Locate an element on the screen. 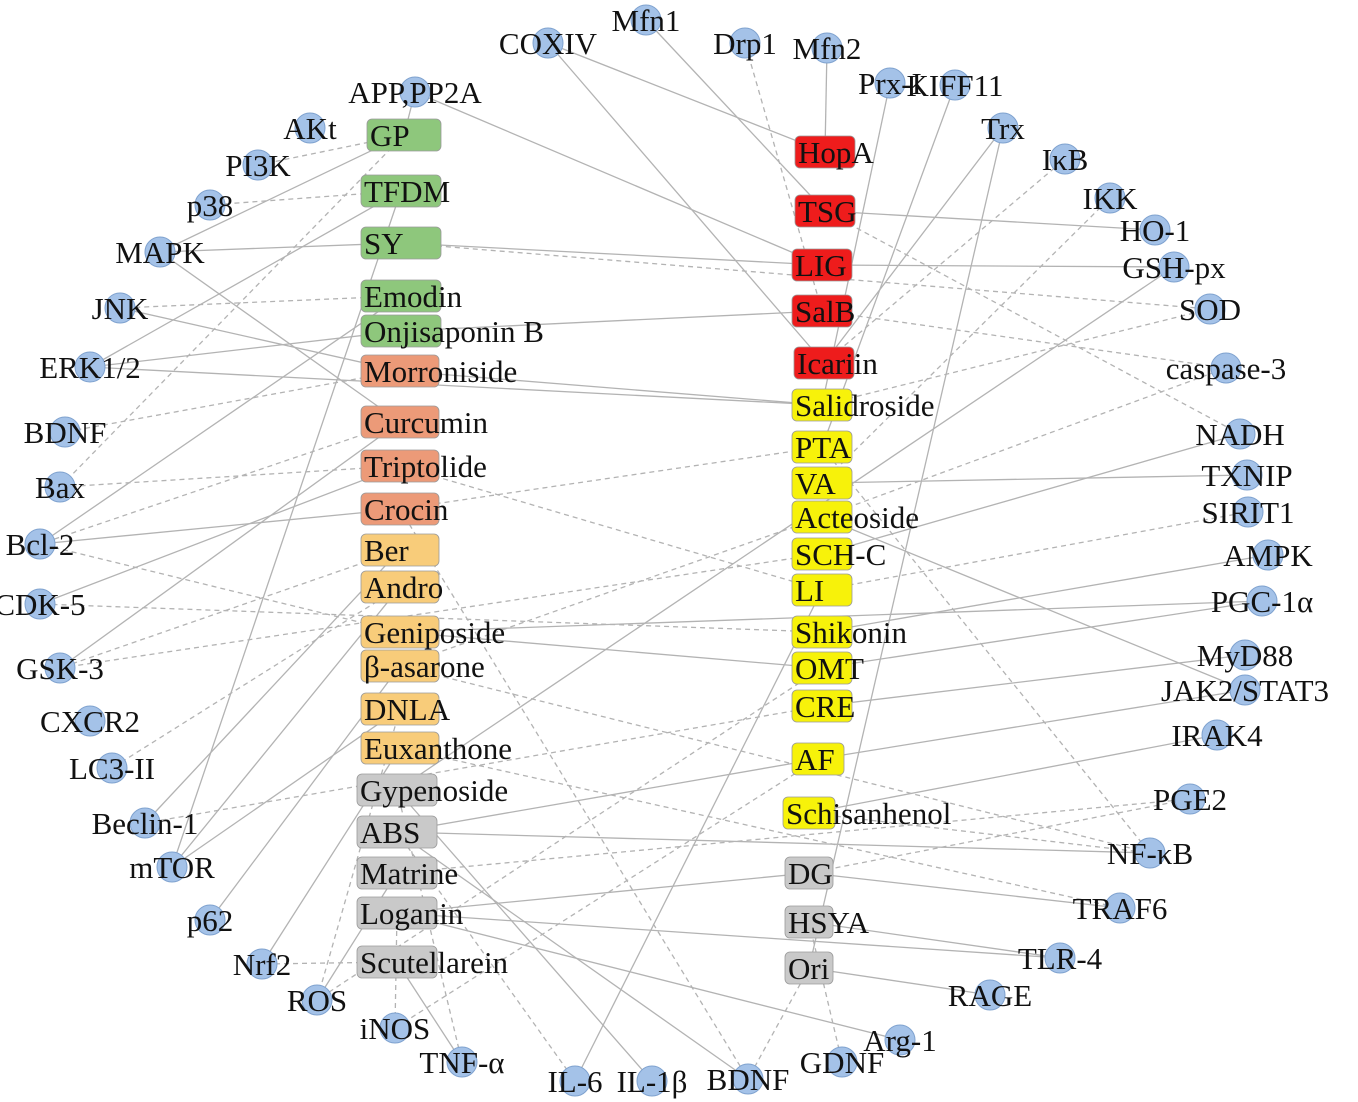 The image size is (1358, 1102). compound-label-euxanthone: Euxanthone is located at coordinates (438, 748).